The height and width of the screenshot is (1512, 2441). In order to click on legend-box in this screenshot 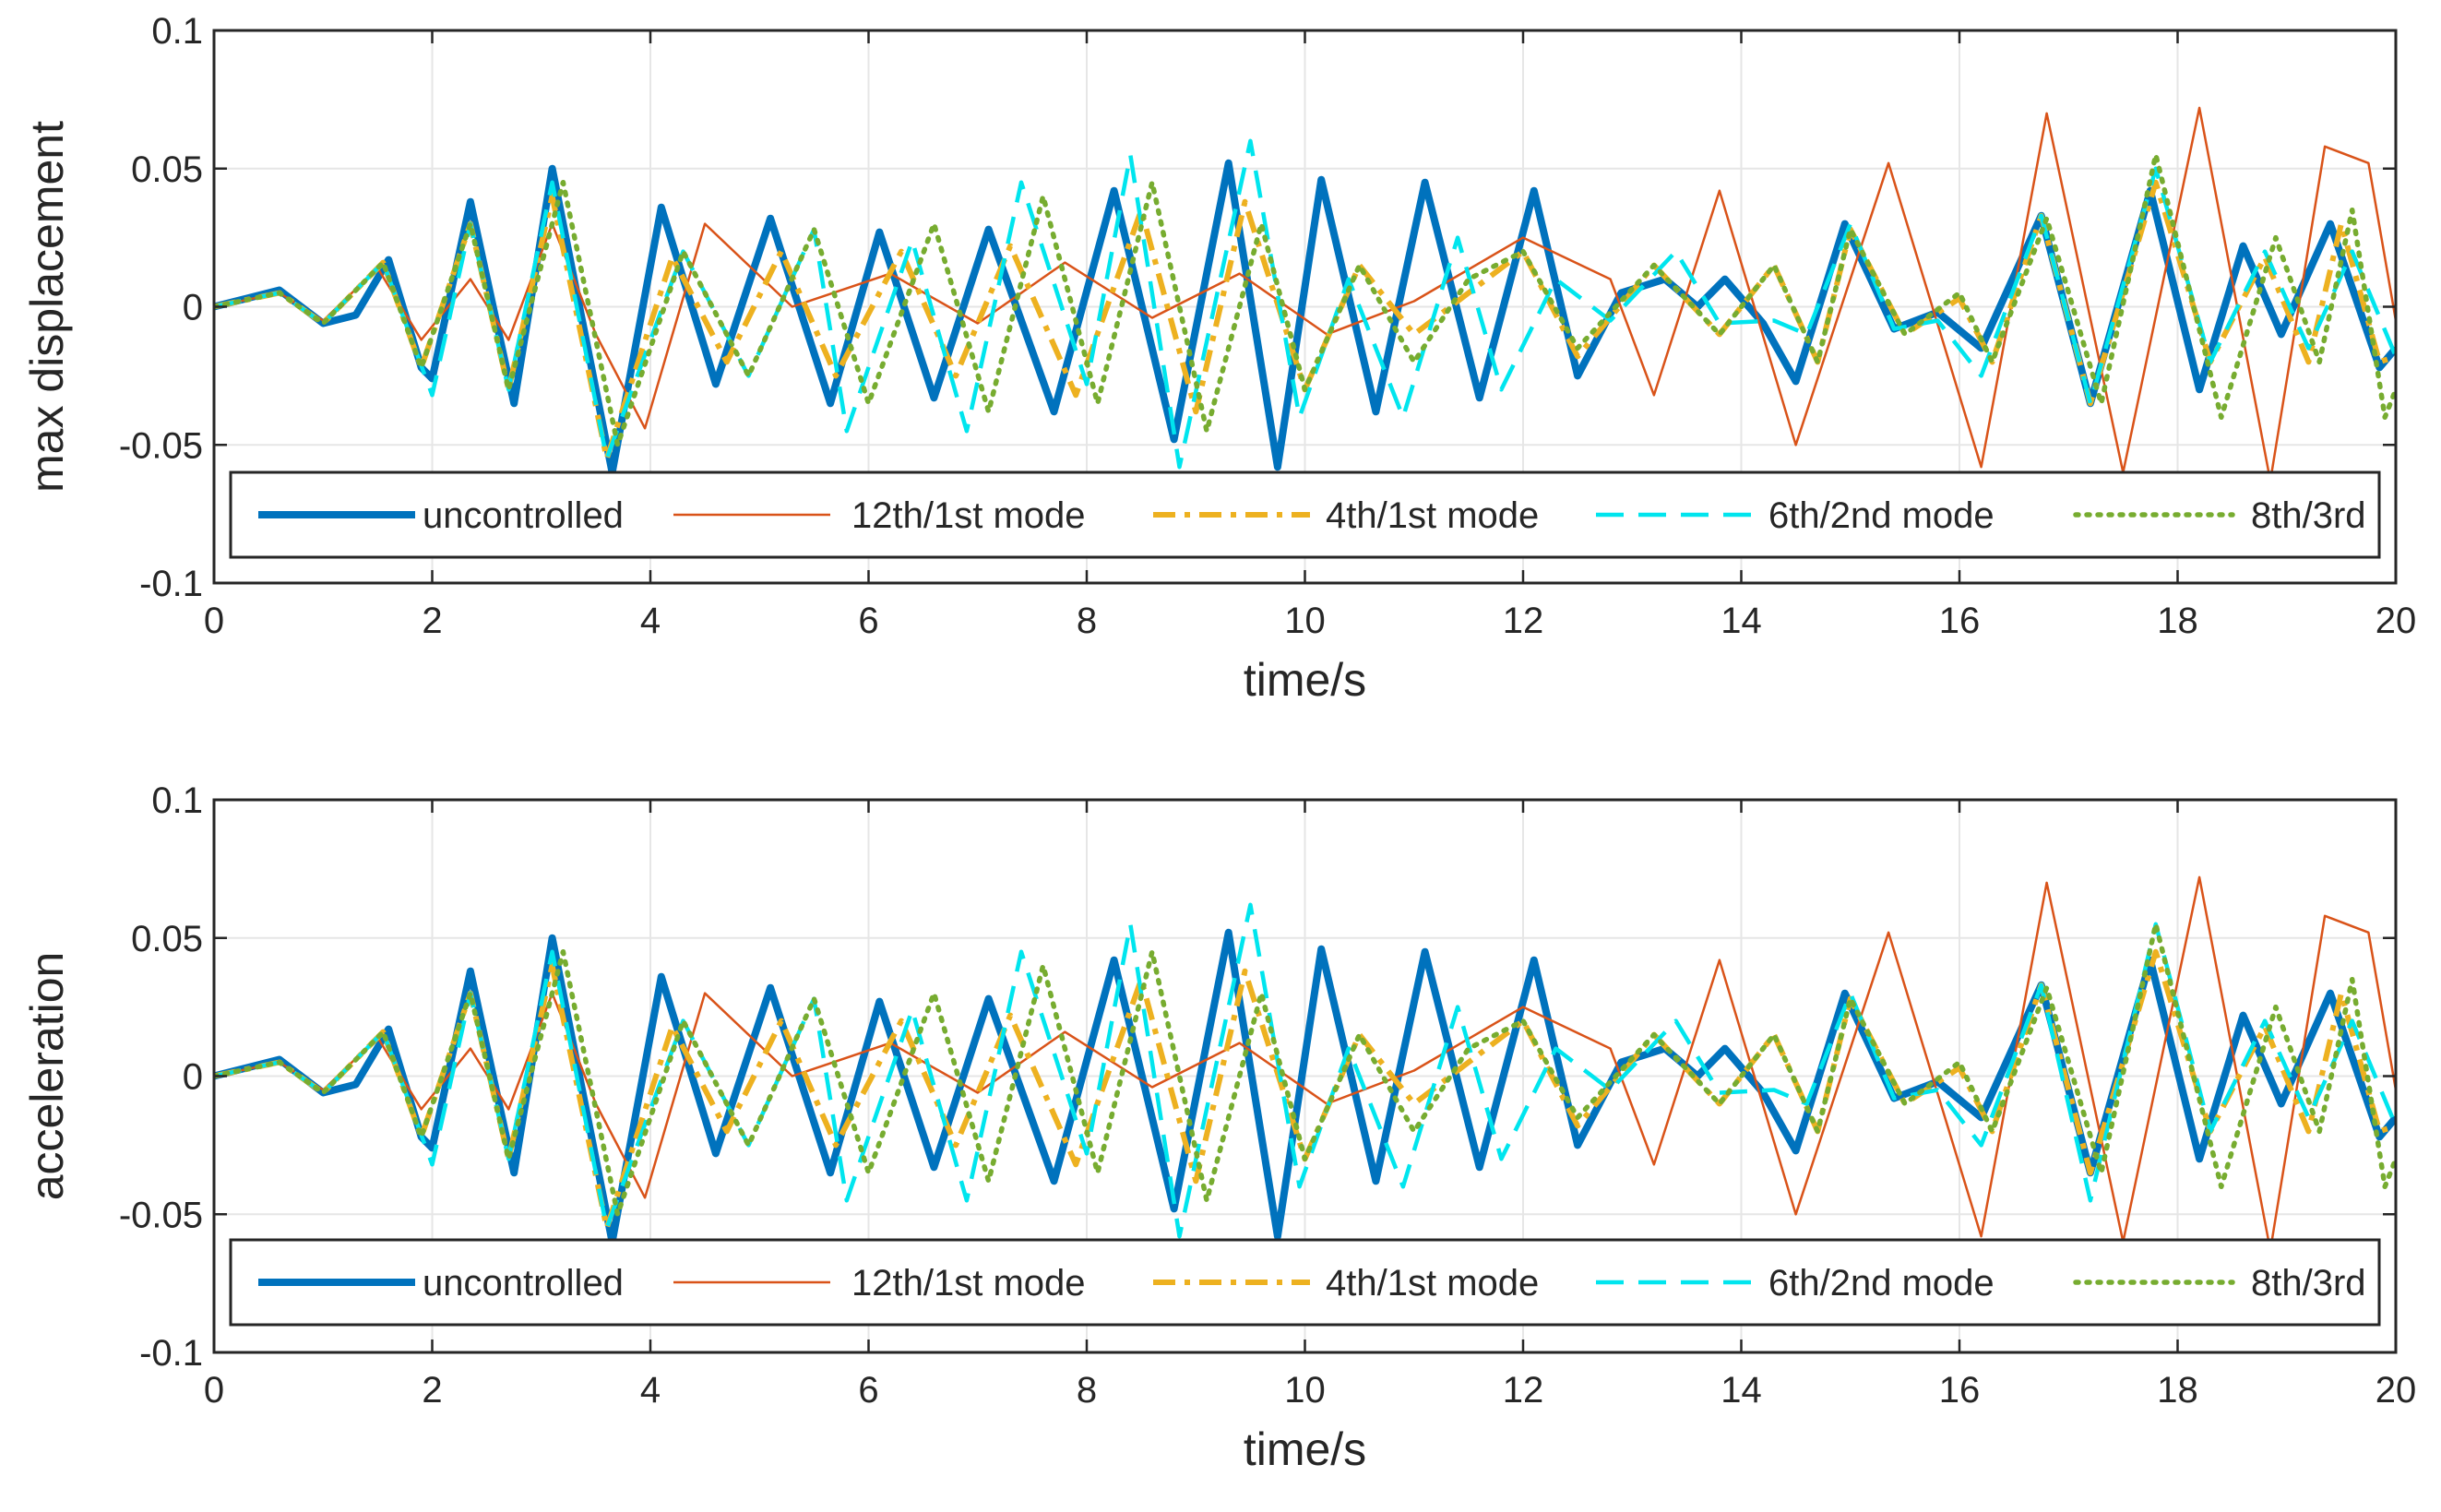, I will do `click(1305, 1282)`.